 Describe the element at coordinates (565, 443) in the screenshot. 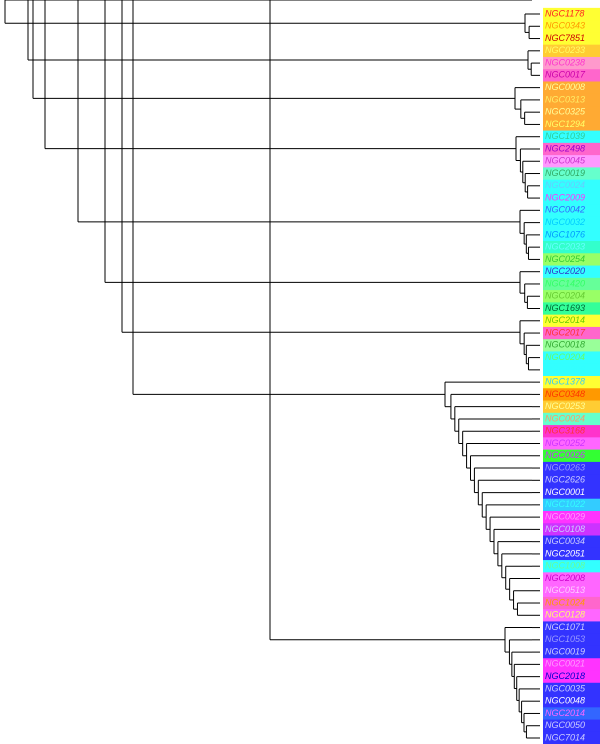

I see `leaf-label: NGC0252` at that location.